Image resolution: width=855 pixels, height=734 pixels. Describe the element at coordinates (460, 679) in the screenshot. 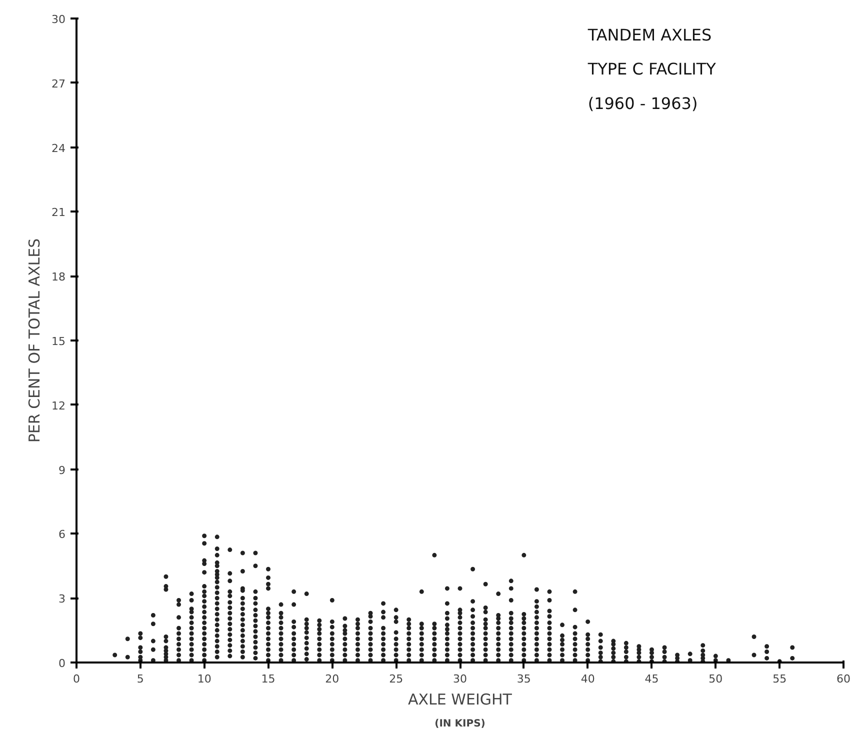

I see `x-tick-label: 30` at that location.